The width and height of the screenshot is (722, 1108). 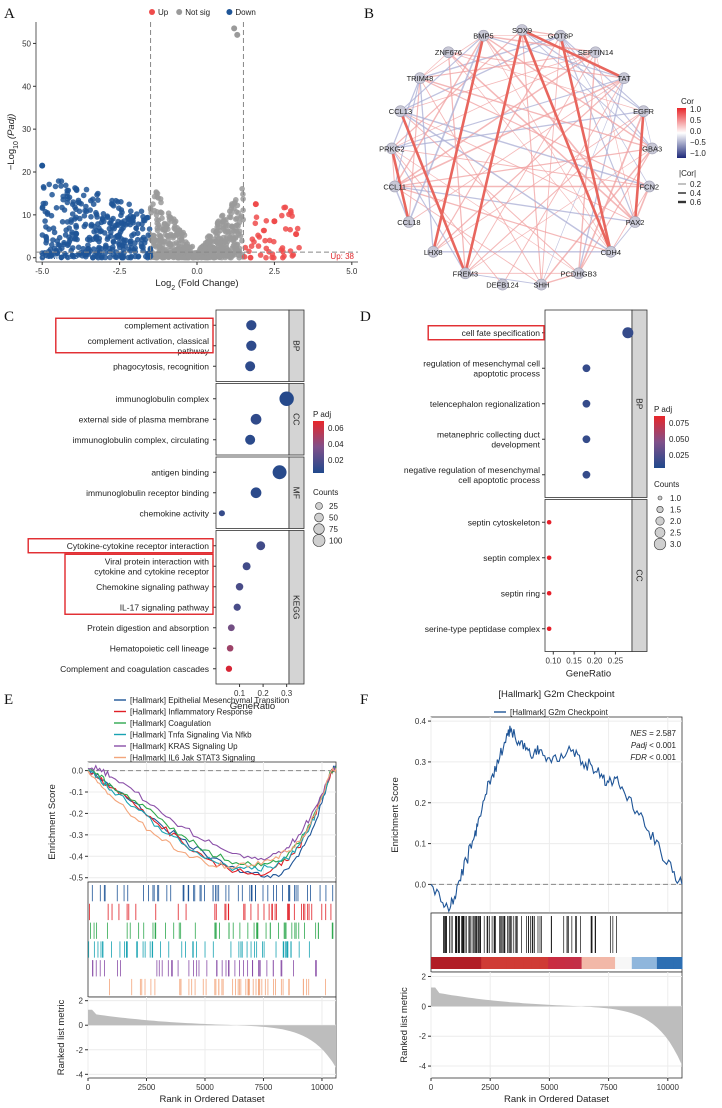 I want to click on y-tick-label: 0.4, so click(x=421, y=721).